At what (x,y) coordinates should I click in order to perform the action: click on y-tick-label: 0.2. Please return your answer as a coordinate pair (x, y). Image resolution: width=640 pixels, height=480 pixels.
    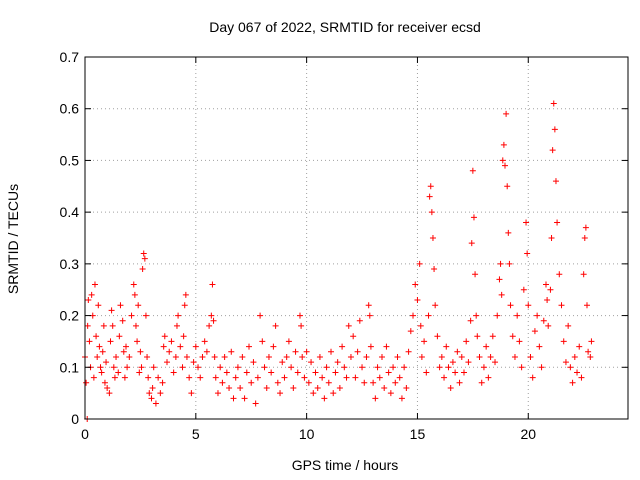
    Looking at the image, I should click on (70, 316).